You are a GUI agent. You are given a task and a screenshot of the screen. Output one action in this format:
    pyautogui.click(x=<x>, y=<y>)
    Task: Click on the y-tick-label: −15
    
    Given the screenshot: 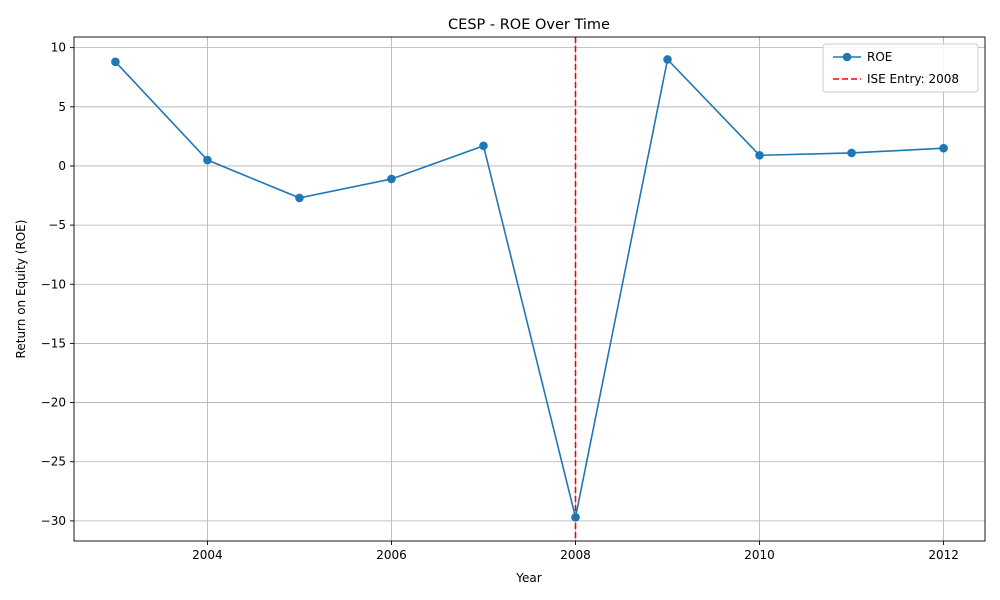 What is the action you would take?
    pyautogui.click(x=53, y=343)
    